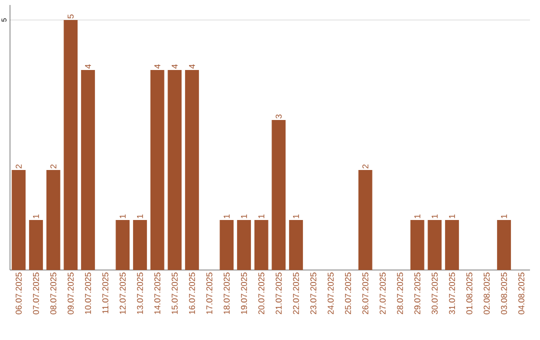  What do you see at coordinates (88, 293) in the screenshot?
I see `x-tick-label: 10.07.2025` at bounding box center [88, 293].